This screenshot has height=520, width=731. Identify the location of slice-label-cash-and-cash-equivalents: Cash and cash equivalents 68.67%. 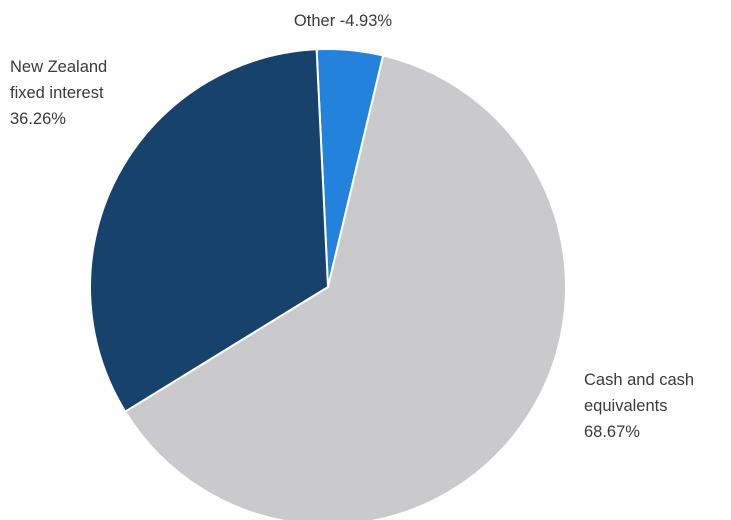
(641, 406).